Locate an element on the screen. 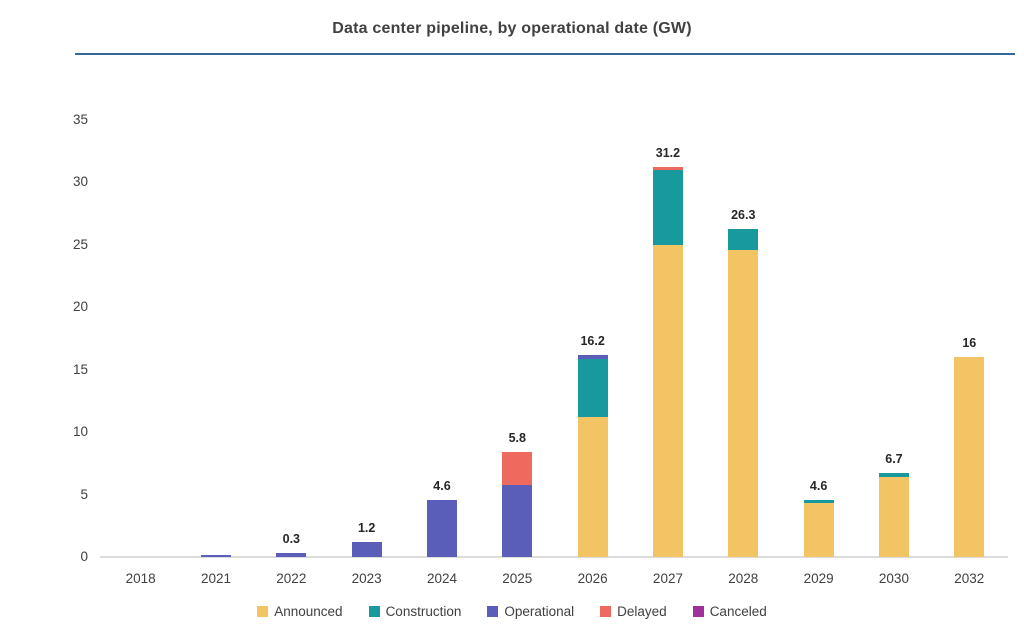 The width and height of the screenshot is (1024, 637). y-tick-label: 0 is located at coordinates (84, 556).